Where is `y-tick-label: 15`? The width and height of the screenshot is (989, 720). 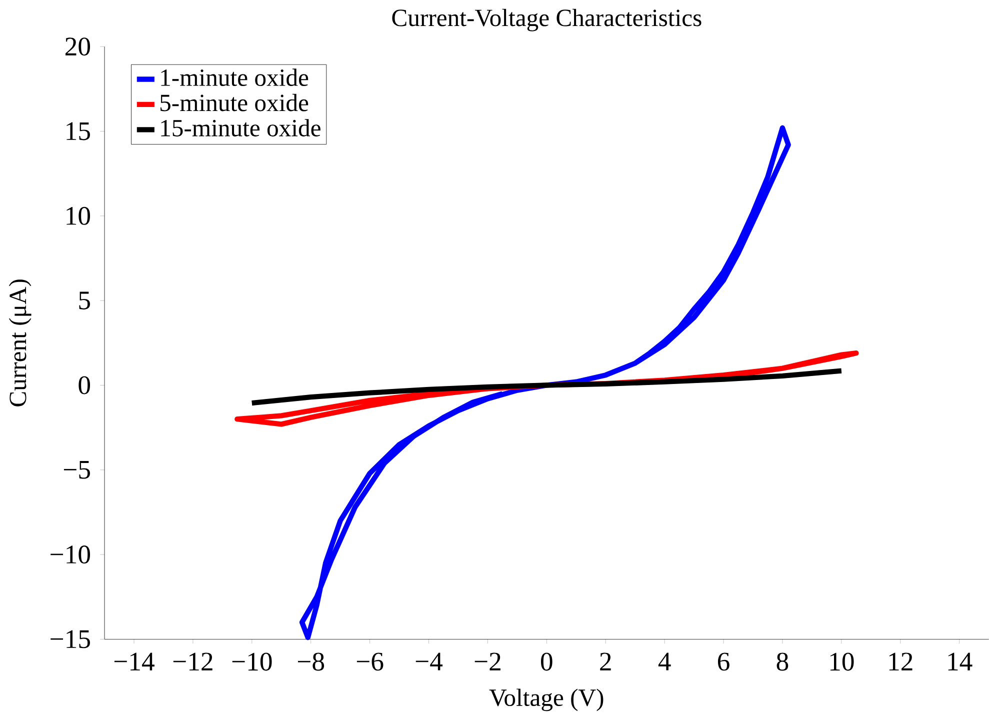 y-tick-label: 15 is located at coordinates (78, 131).